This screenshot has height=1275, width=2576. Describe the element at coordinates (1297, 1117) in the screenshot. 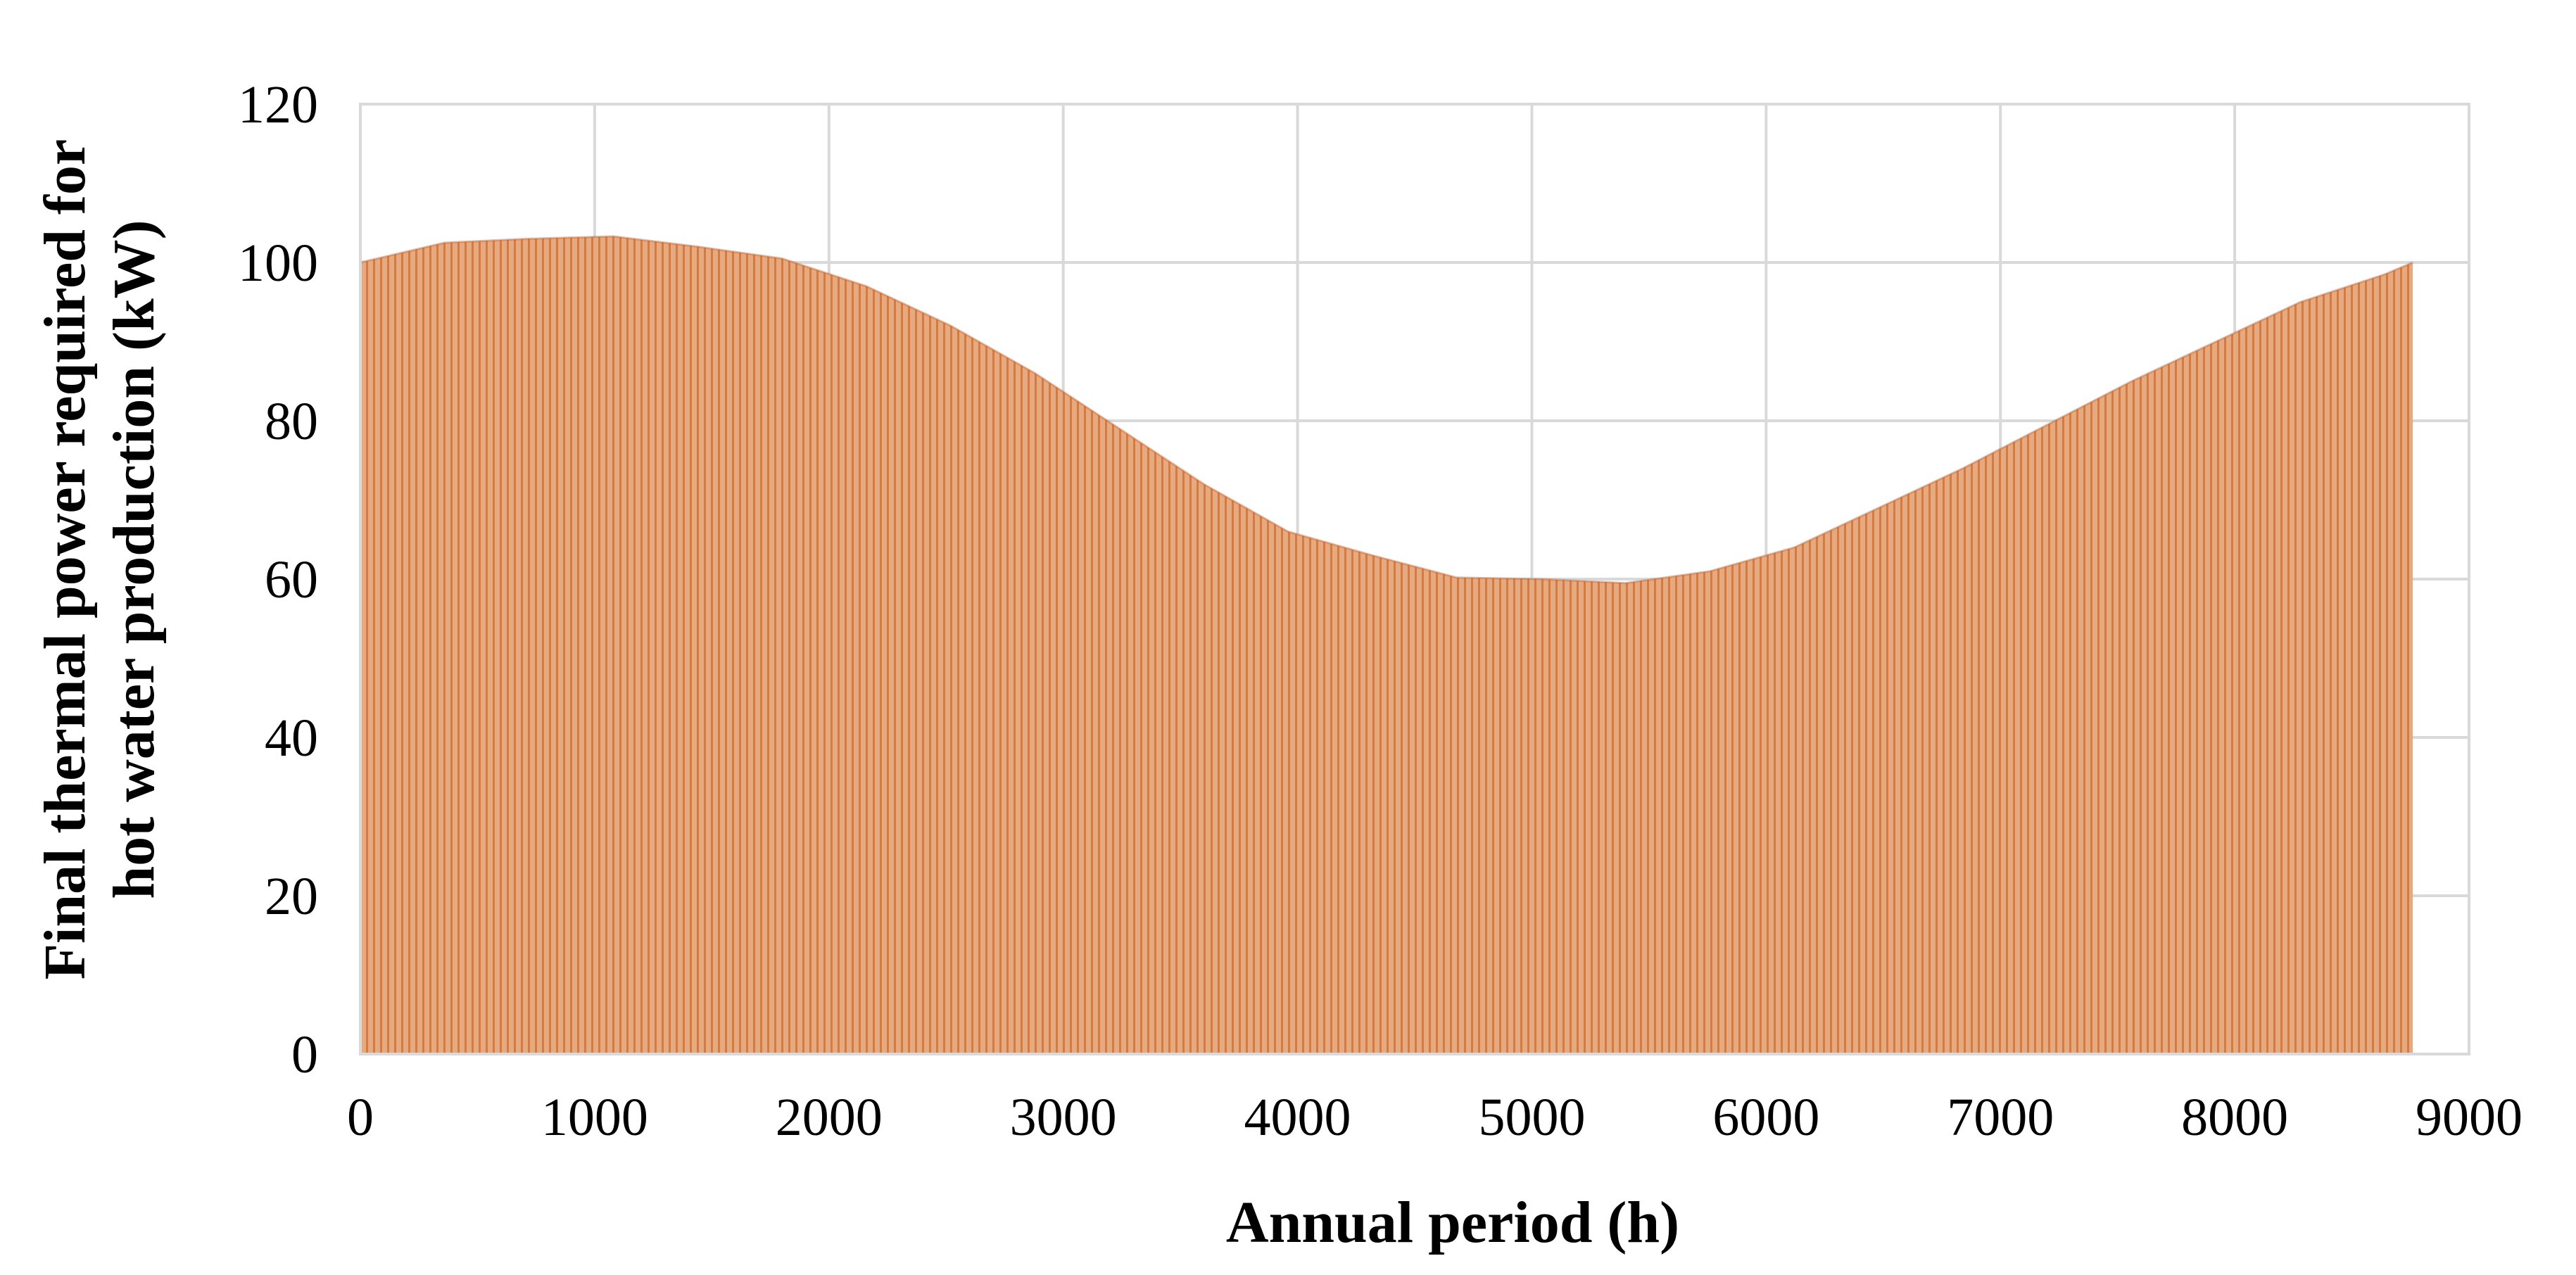

I see `x-tick-label-4000: 4000` at that location.